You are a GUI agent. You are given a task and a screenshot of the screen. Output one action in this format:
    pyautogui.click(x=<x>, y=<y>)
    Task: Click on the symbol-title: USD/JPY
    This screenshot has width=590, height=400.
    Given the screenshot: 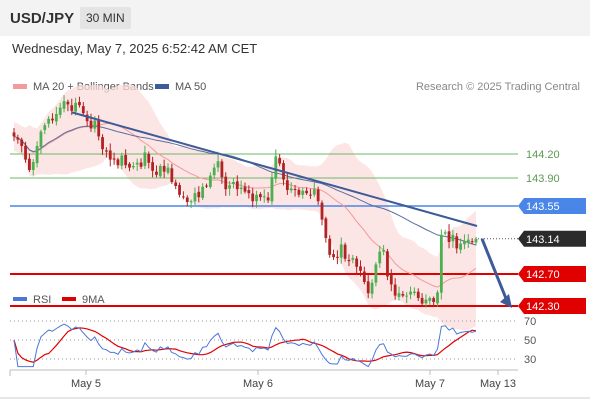 What is the action you would take?
    pyautogui.click(x=42, y=18)
    